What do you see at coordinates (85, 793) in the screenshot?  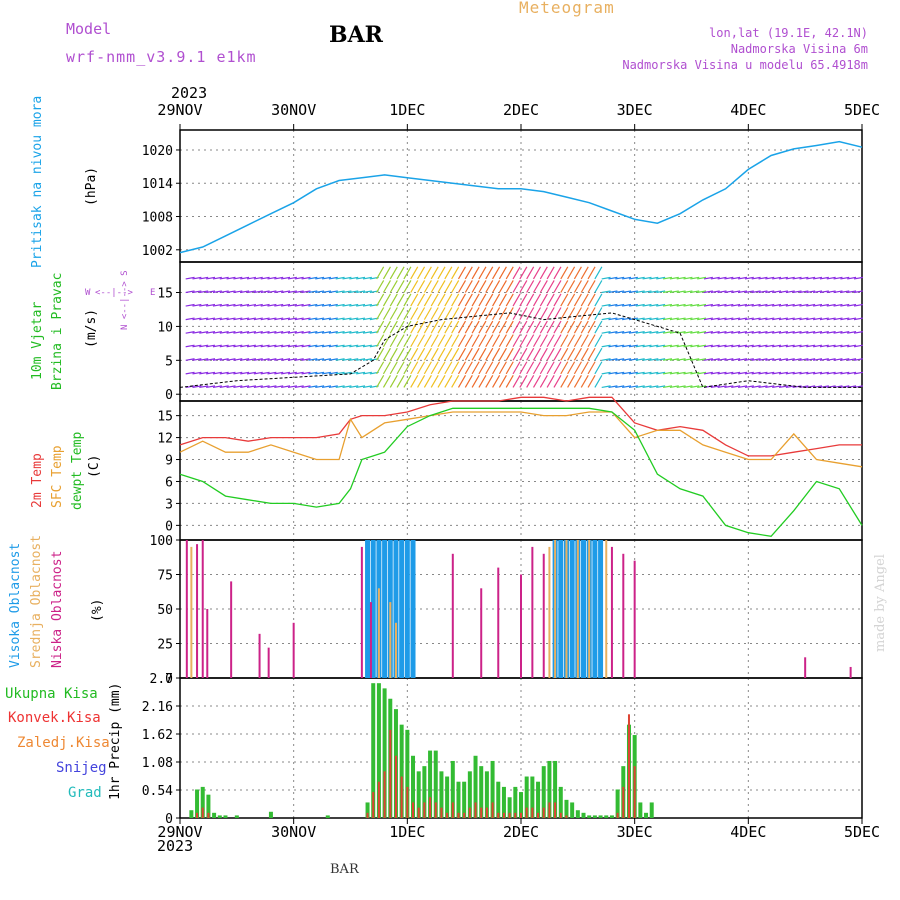 I see `precip-legend-hail: Grad` at bounding box center [85, 793].